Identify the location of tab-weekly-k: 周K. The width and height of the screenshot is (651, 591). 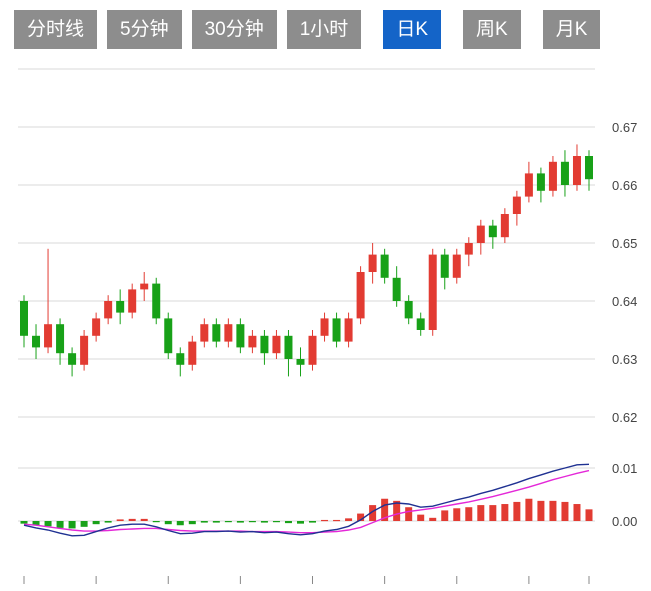
(492, 29).